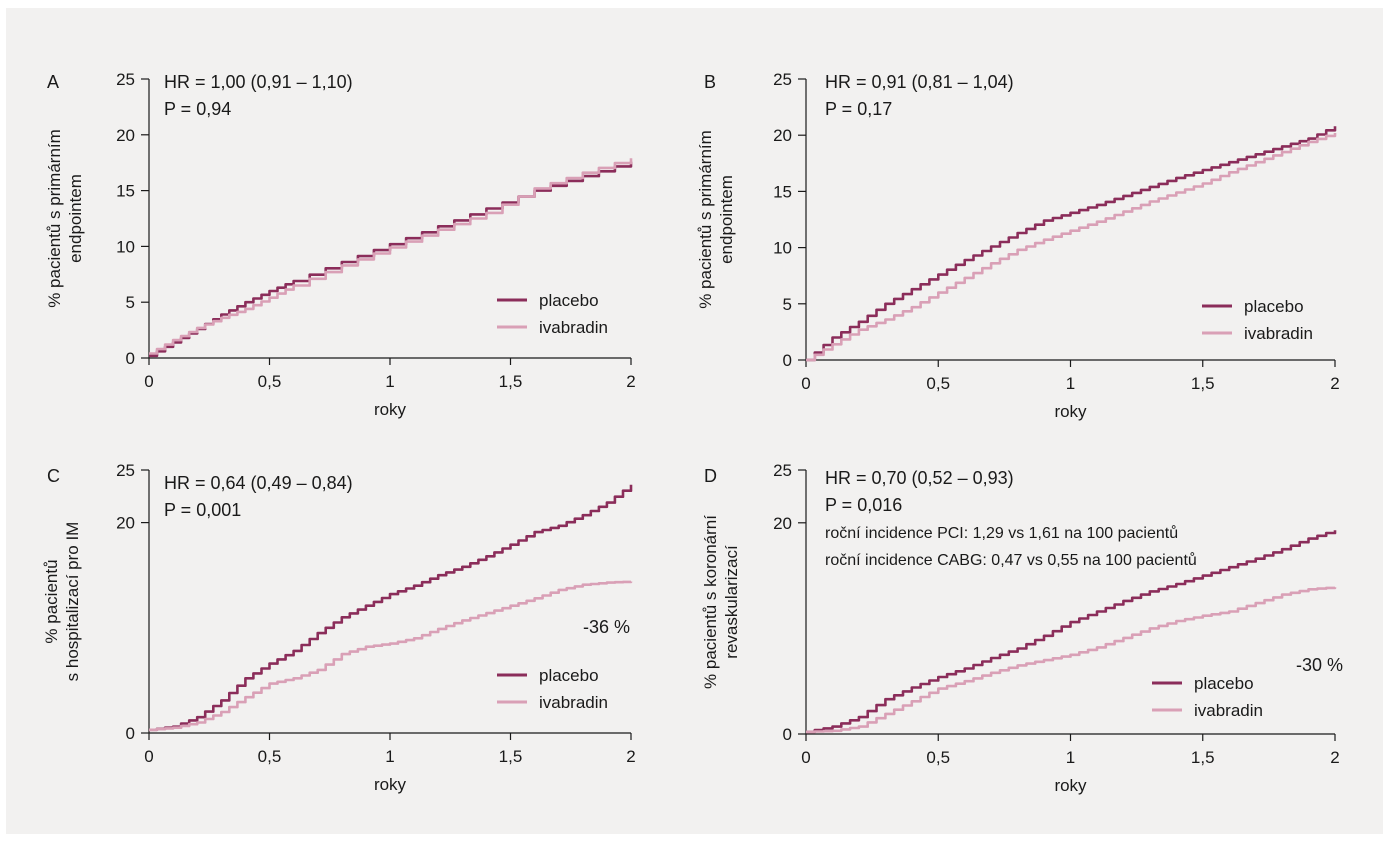 This screenshot has height=841, width=1389. I want to click on panel-c-reduction-label: -36 %, so click(606, 627).